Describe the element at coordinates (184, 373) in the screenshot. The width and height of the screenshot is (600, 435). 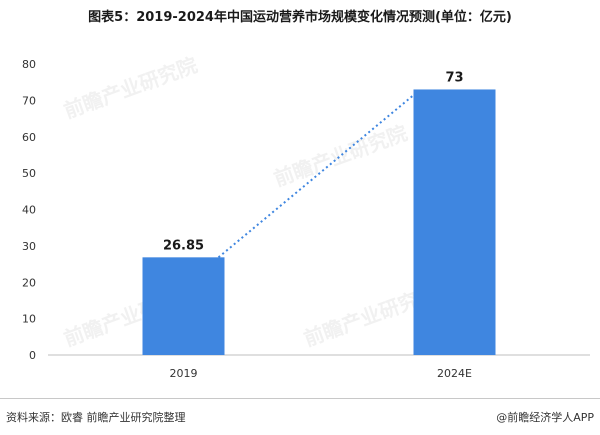
I see `x-tick-label: 2019` at that location.